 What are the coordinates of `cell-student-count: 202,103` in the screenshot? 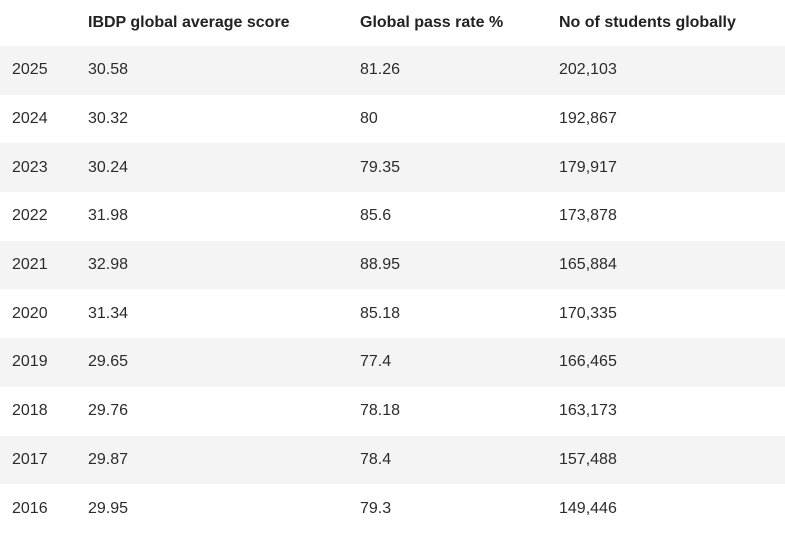 It's located at (672, 70).